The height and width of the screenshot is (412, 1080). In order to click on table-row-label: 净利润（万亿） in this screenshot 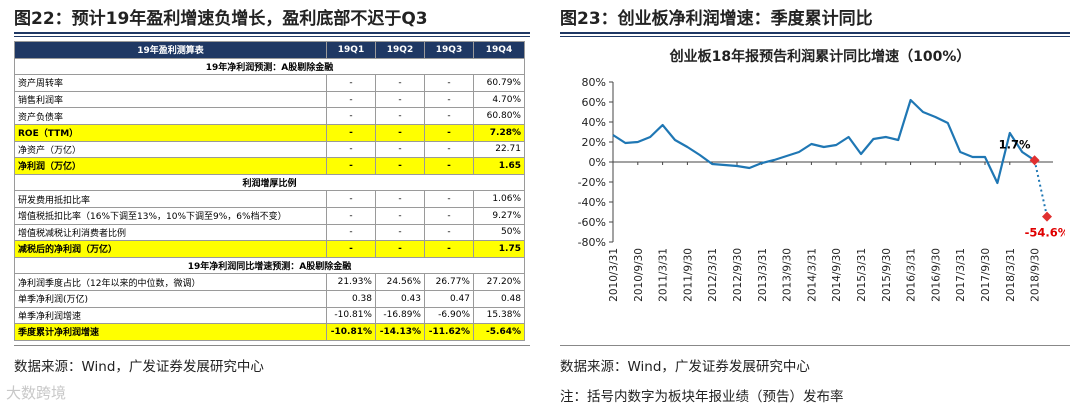, I will do `click(170, 166)`.